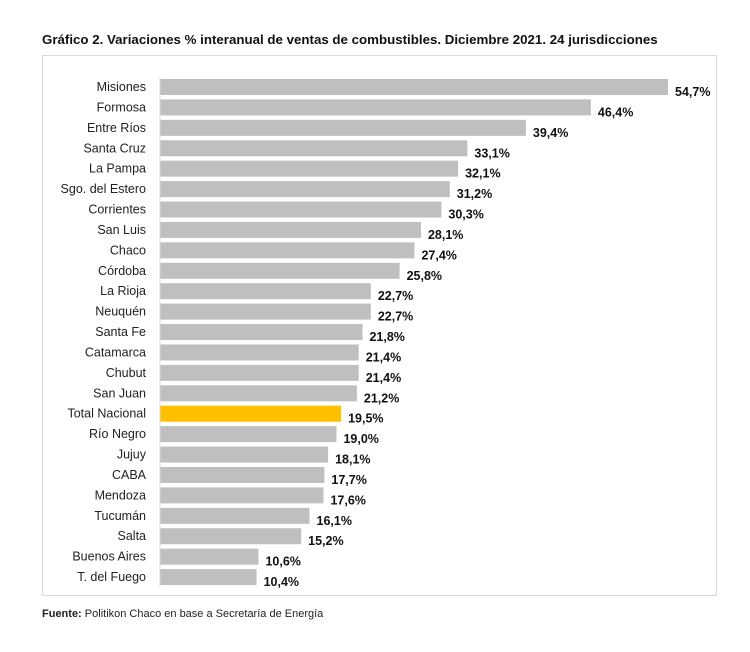 The width and height of the screenshot is (750, 652). Describe the element at coordinates (352, 460) in the screenshot. I see `data-label: 18,1%` at that location.